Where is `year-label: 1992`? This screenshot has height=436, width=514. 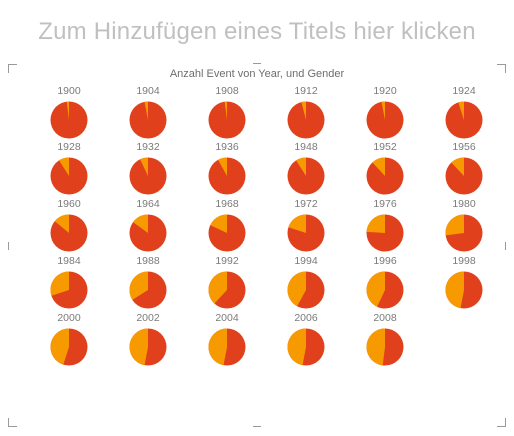
year-label: 1992 is located at coordinates (227, 261).